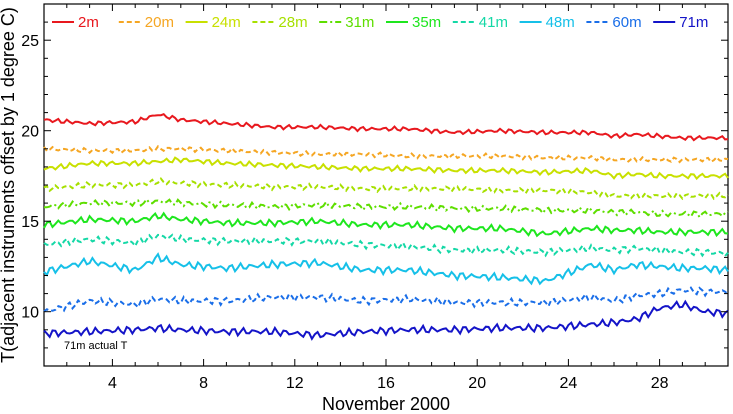 This screenshot has height=414, width=733. Describe the element at coordinates (292, 22) in the screenshot. I see `legend-label-28m: 28m` at that location.